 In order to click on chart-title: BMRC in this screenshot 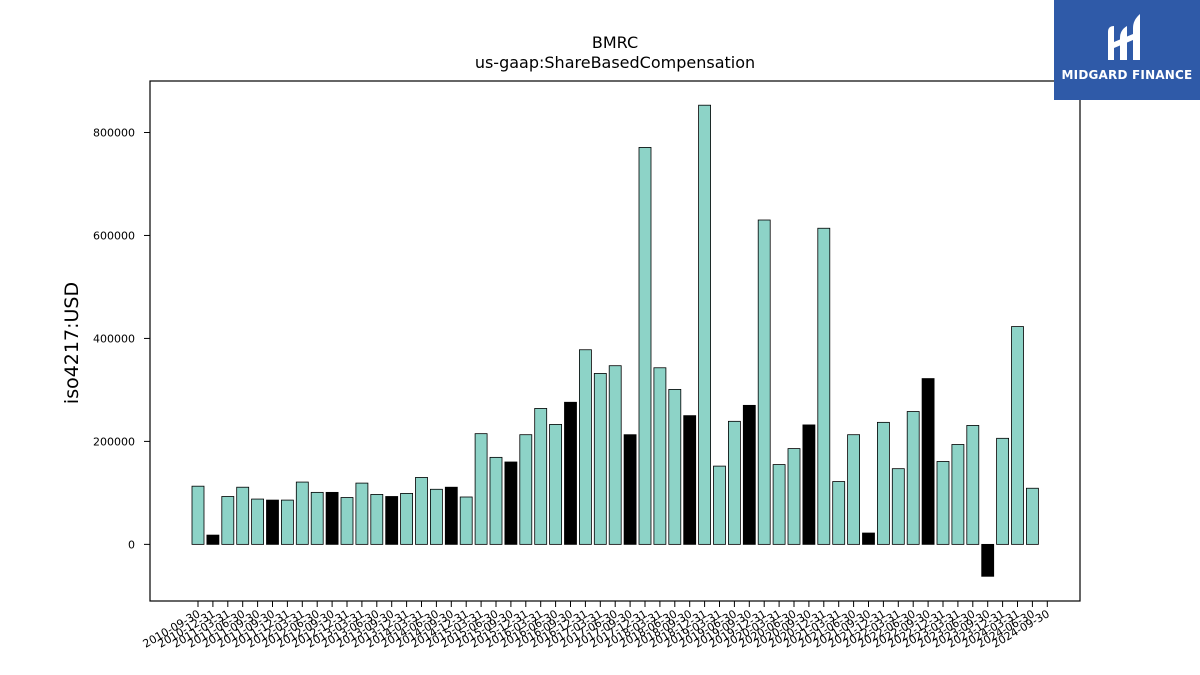, I will do `click(615, 42)`.